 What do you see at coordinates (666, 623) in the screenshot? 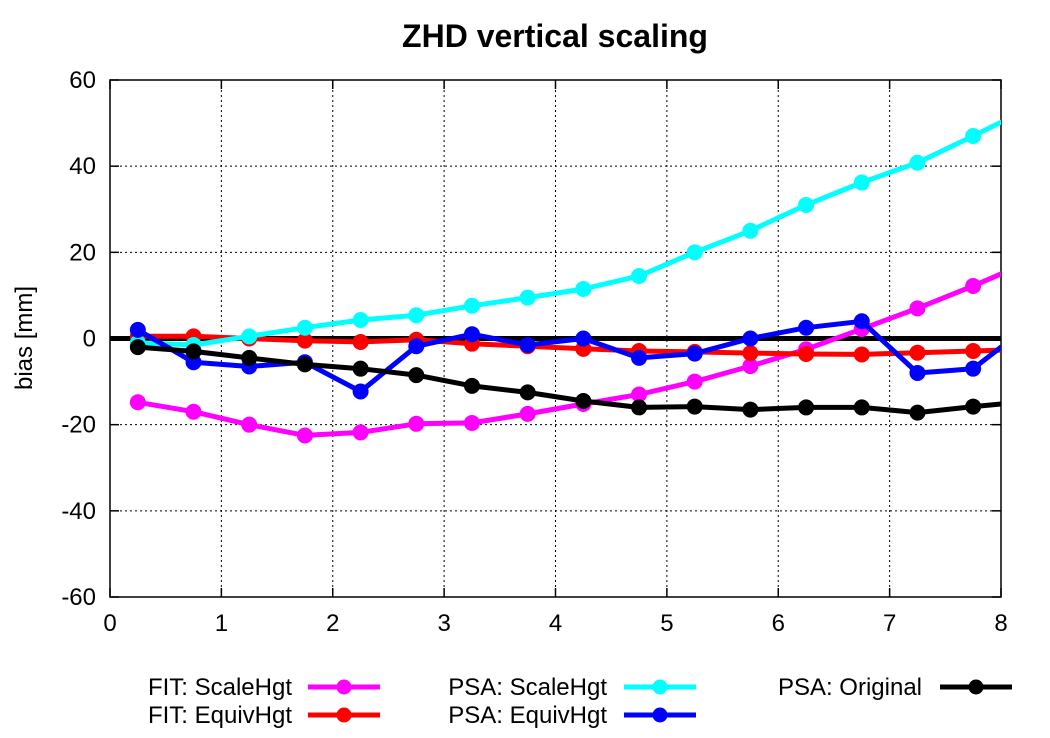
I see `x-tick-label: 5` at bounding box center [666, 623].